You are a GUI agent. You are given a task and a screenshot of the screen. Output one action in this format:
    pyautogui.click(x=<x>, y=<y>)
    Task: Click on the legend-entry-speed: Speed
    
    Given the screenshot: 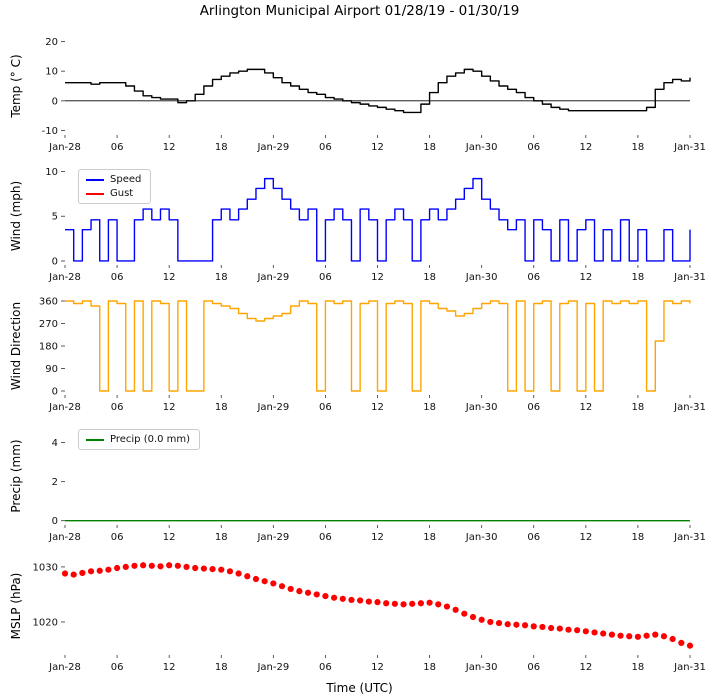 What is the action you would take?
    pyautogui.click(x=113, y=179)
    